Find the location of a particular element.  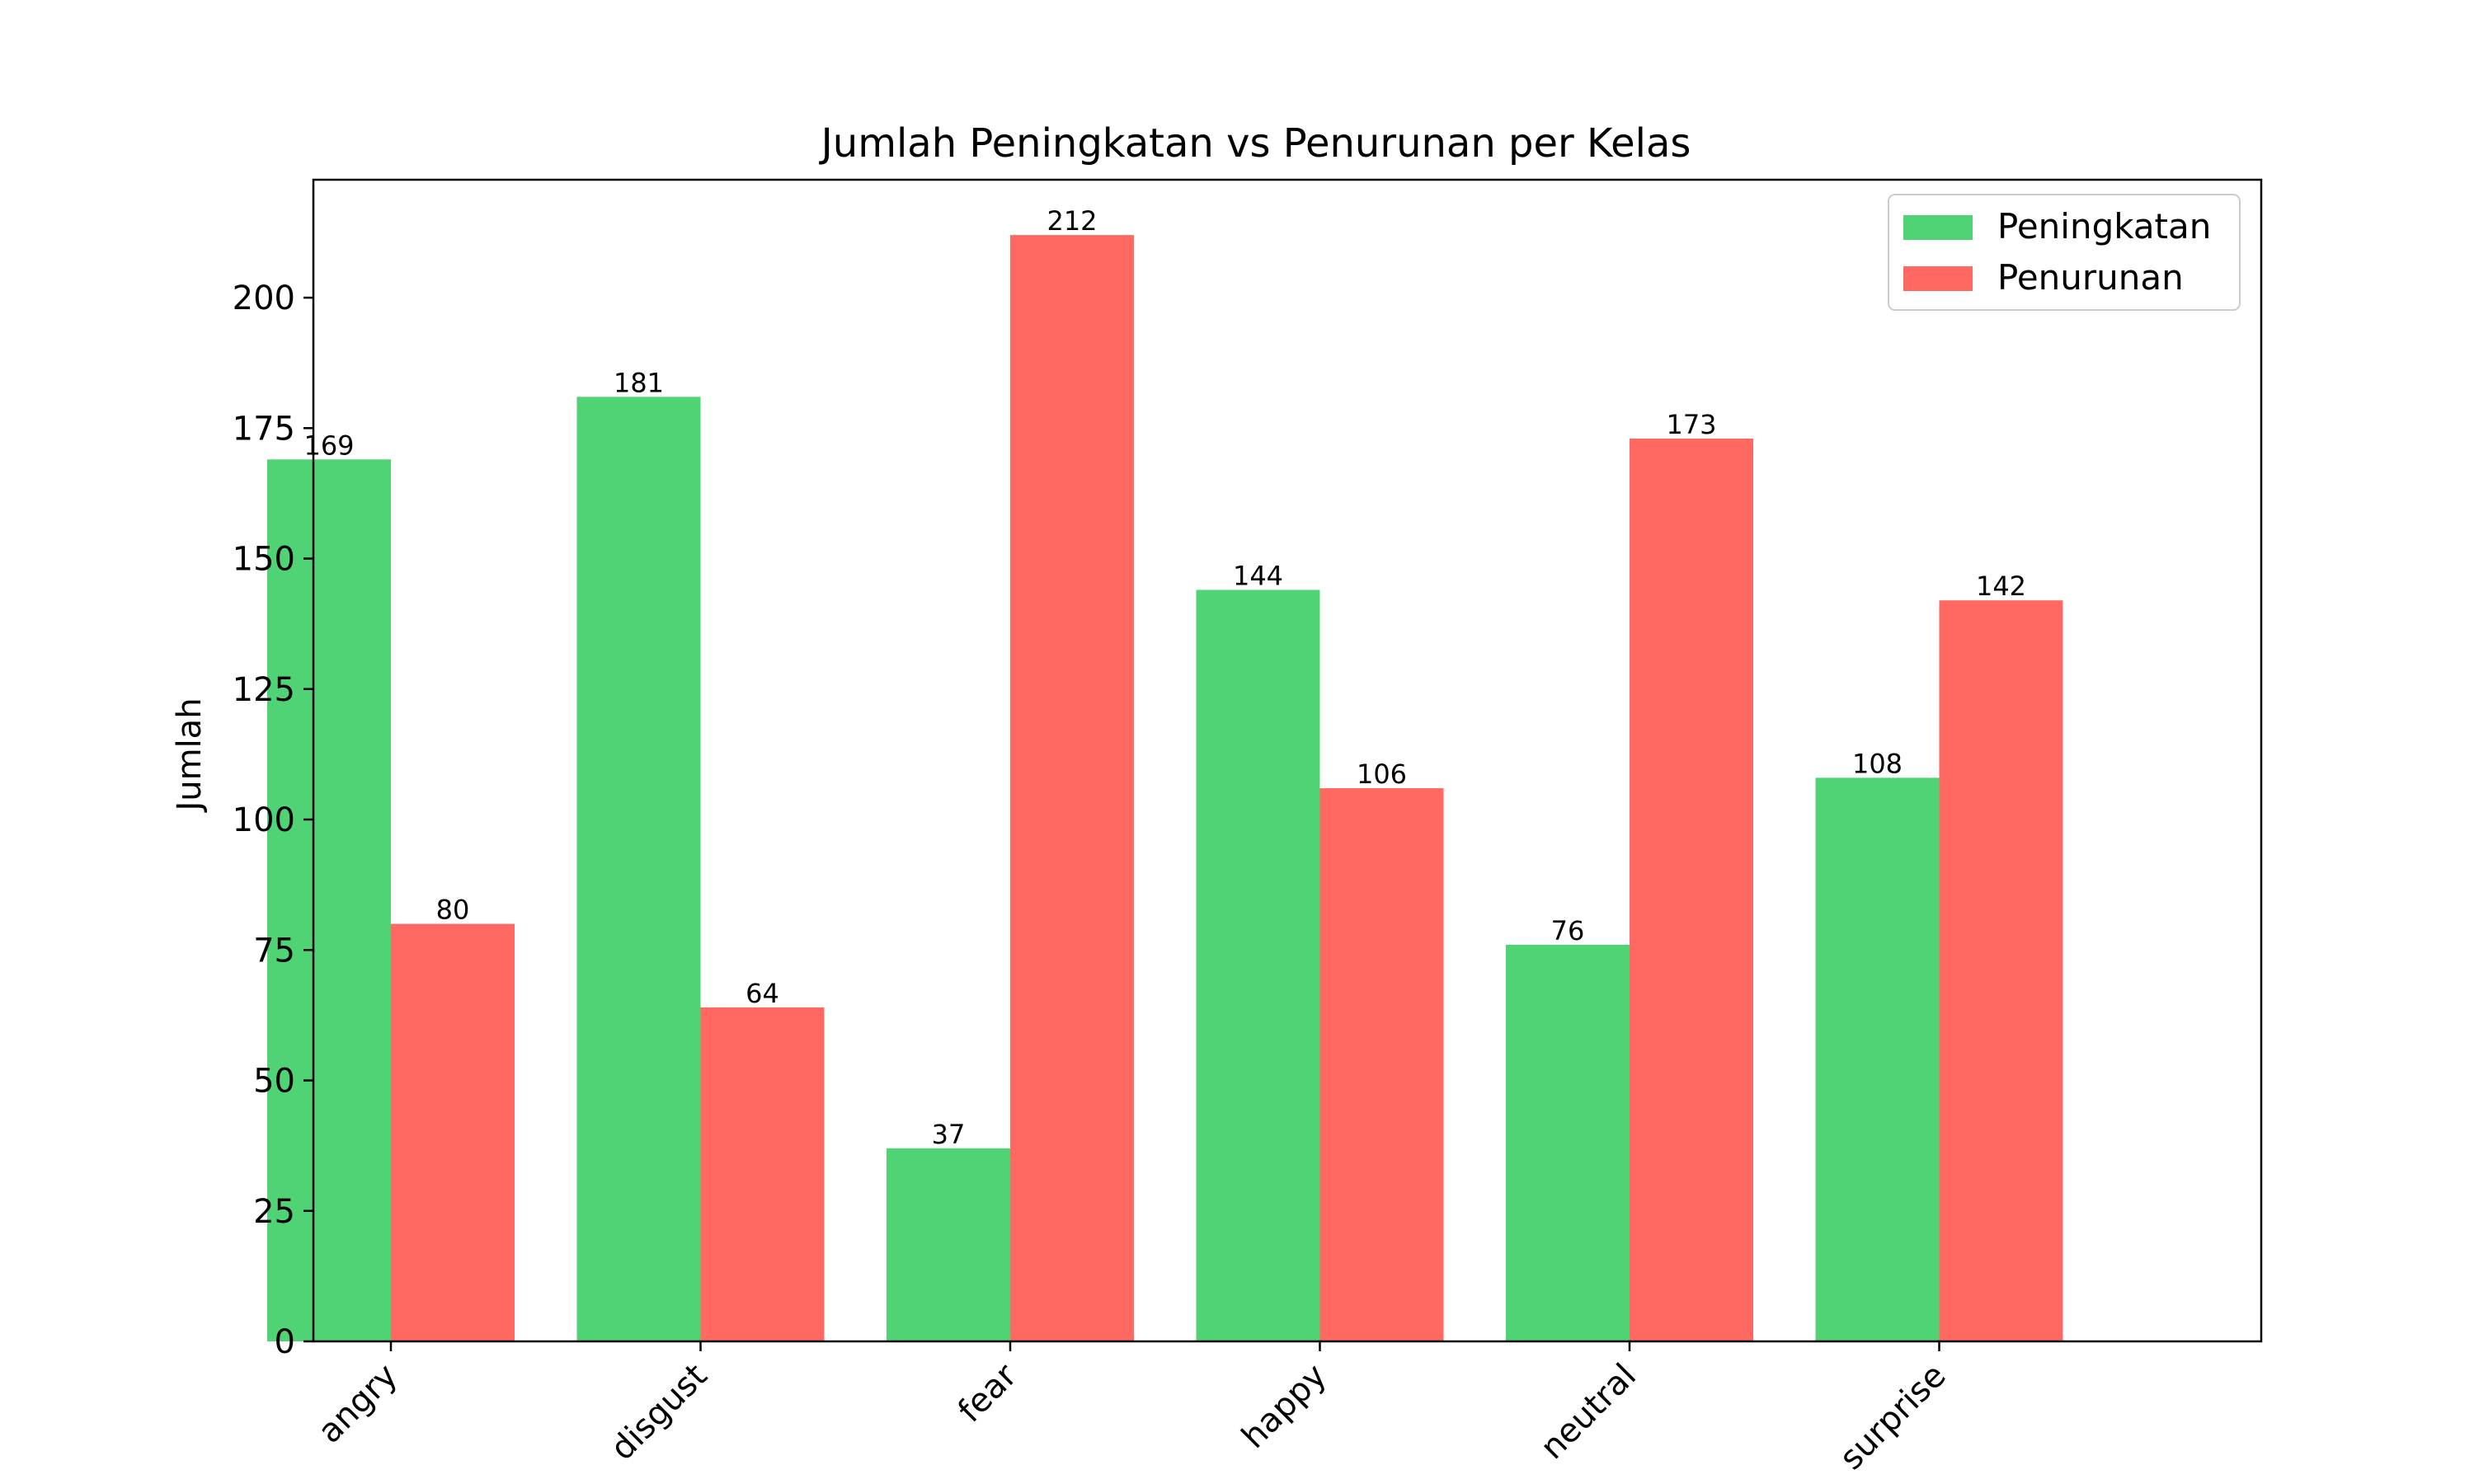

y-tick-label: 100 is located at coordinates (264, 820).